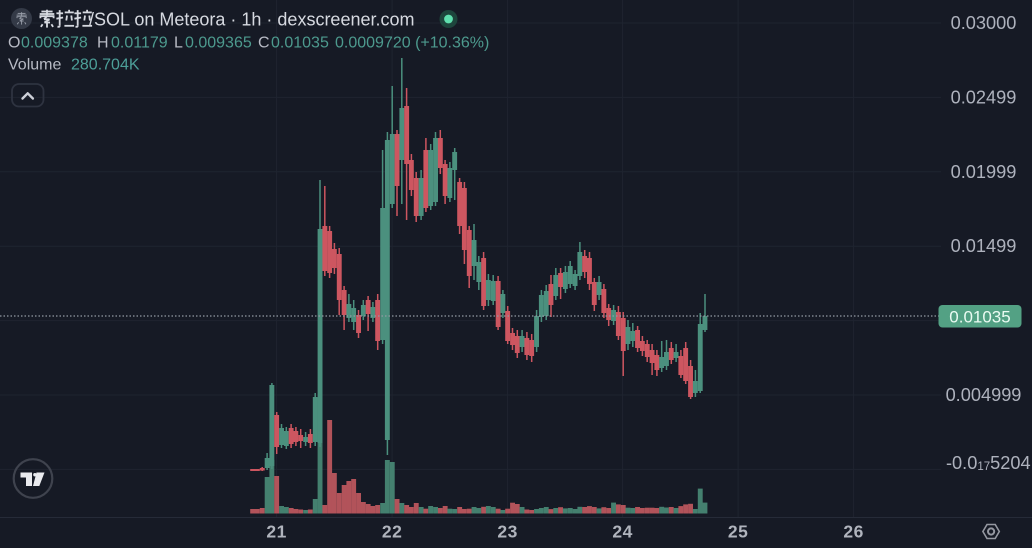 The image size is (1032, 548). Describe the element at coordinates (252, 20) in the screenshot. I see `svg-text:/SOL on Meteora · 1h · dexscre: /SOL on Meteora · 1h · dexscreener.com` at that location.